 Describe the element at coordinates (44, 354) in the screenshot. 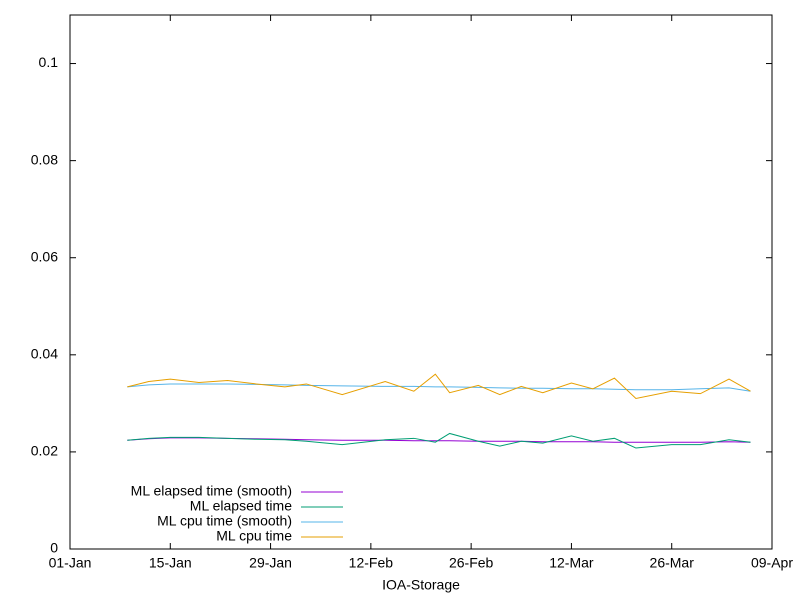

I see `y-tick-label: 0.04` at that location.